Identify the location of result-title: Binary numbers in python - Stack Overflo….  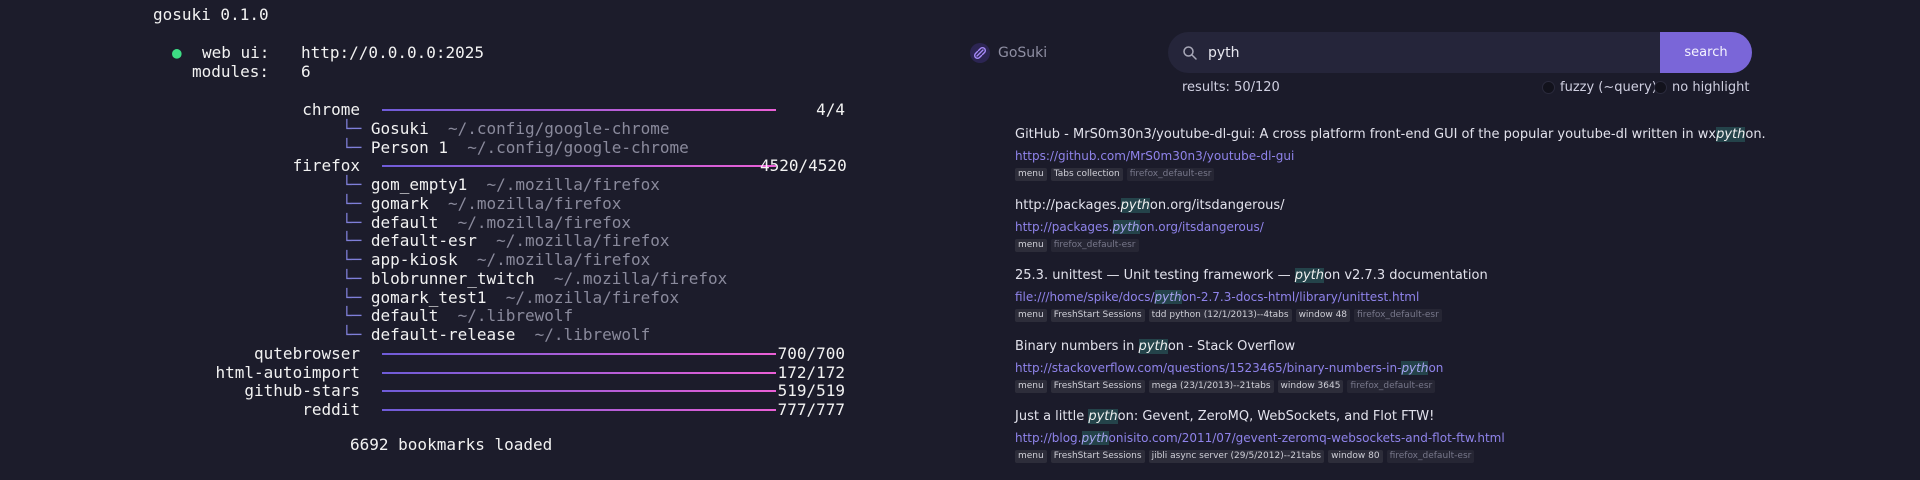
(1155, 346).